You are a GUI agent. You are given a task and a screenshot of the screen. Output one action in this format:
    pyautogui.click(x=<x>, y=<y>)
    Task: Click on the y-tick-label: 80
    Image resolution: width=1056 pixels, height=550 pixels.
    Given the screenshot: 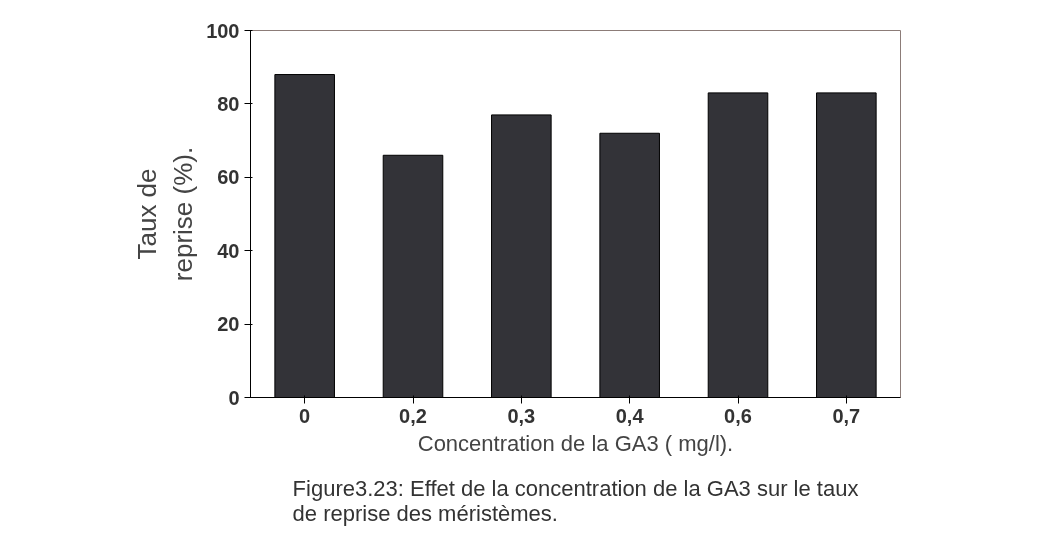 What is the action you would take?
    pyautogui.click(x=228, y=103)
    